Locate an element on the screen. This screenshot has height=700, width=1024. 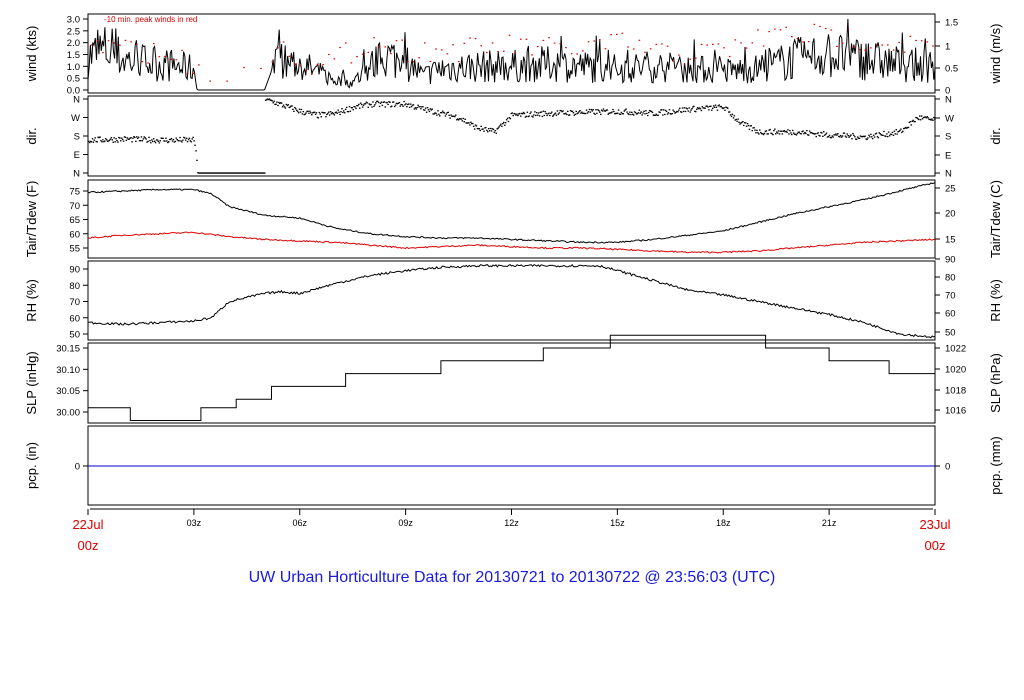
wind-ytick-label: 2.0 is located at coordinates (73, 43).